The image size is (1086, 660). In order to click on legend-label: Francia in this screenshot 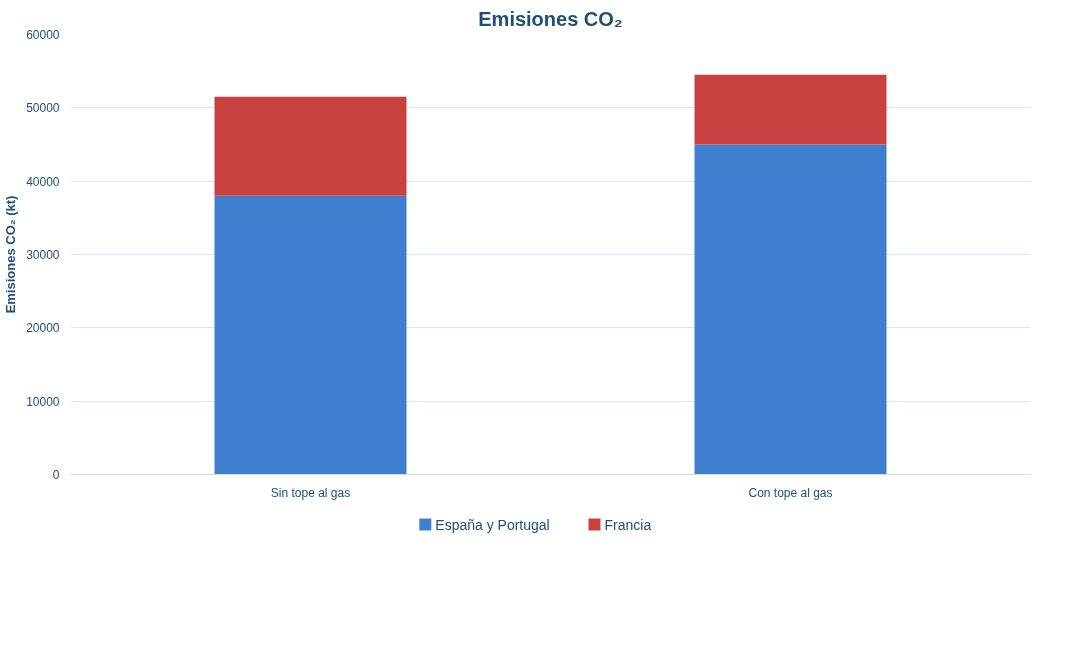, I will do `click(628, 524)`.